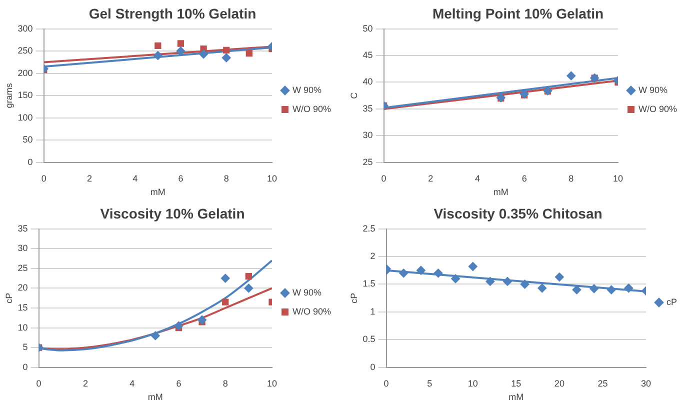 This screenshot has height=405, width=691. What do you see at coordinates (373, 311) in the screenshot?
I see `y-tick-label: 1` at bounding box center [373, 311].